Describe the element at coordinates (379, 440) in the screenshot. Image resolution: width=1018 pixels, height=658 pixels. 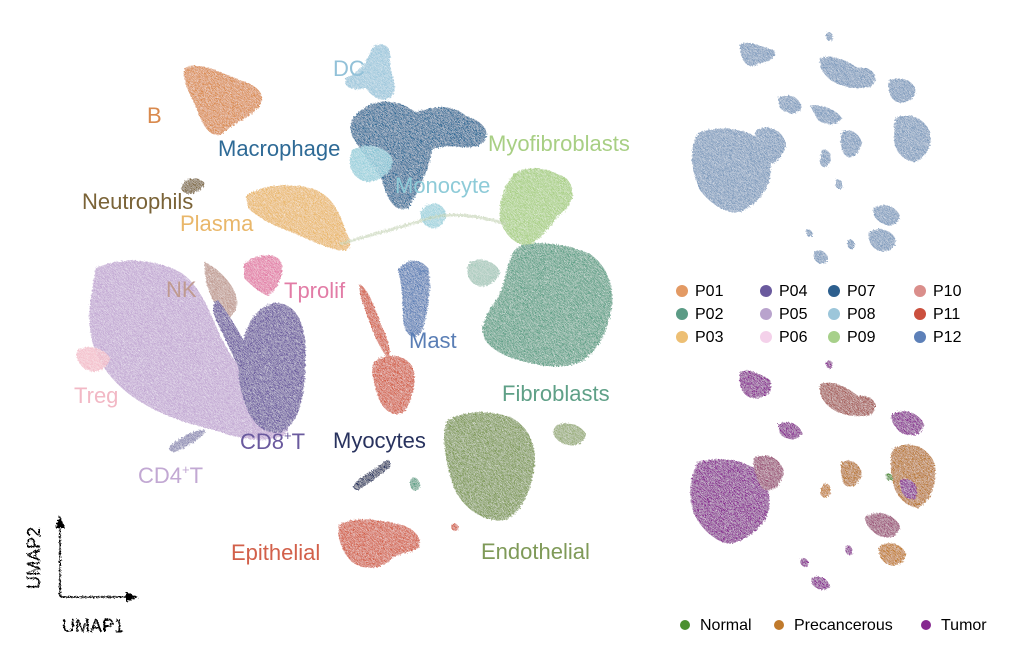
I see `label-myocytes: Myocytes` at that location.